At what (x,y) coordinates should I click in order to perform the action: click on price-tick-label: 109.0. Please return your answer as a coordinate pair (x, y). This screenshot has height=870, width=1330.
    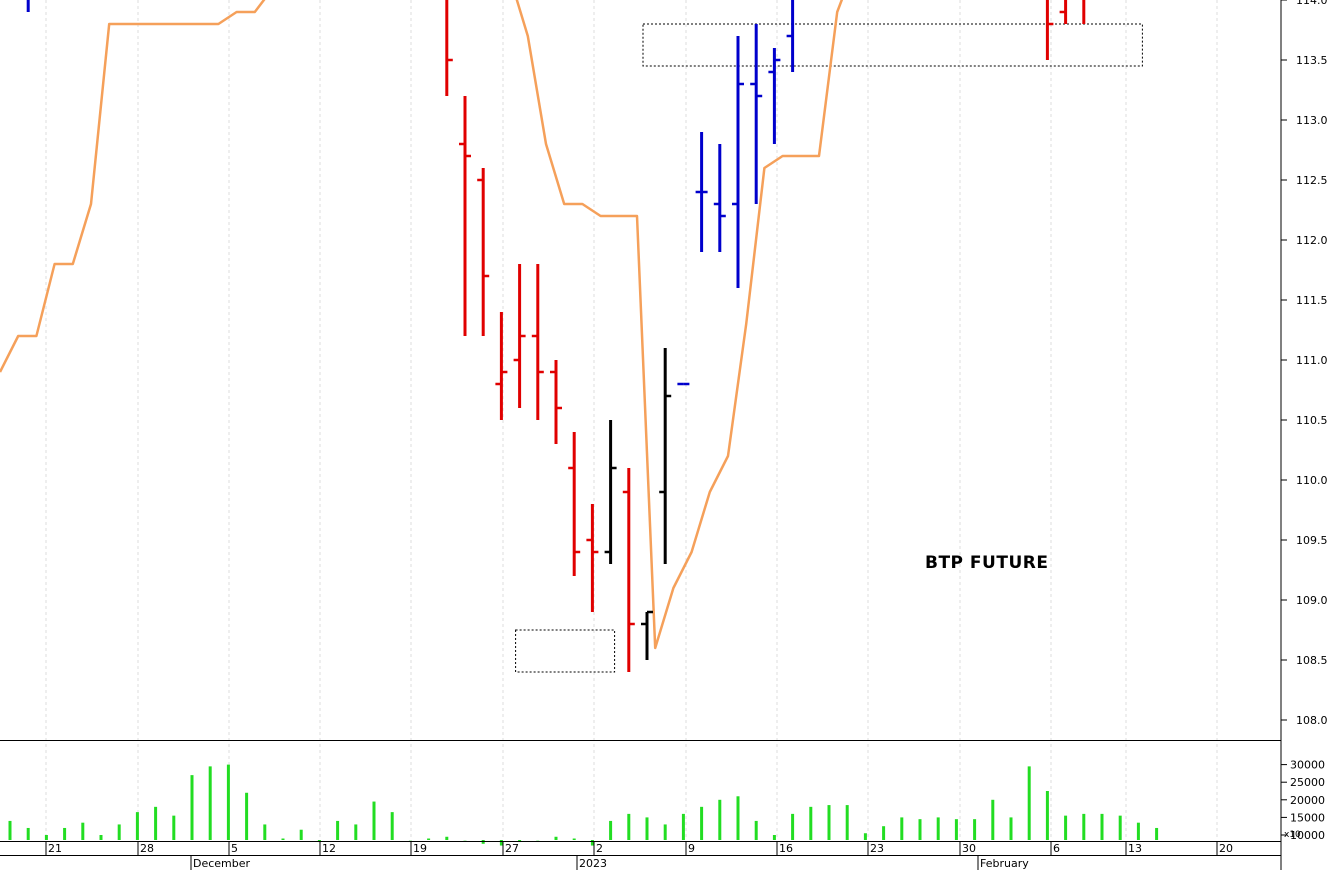
    Looking at the image, I should click on (1312, 600).